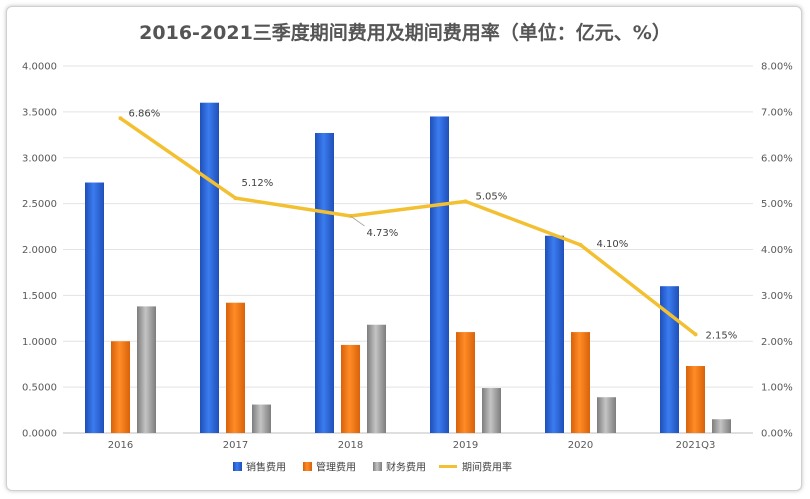 The width and height of the screenshot is (810, 499). What do you see at coordinates (357, 221) in the screenshot?
I see `leader-line` at bounding box center [357, 221].